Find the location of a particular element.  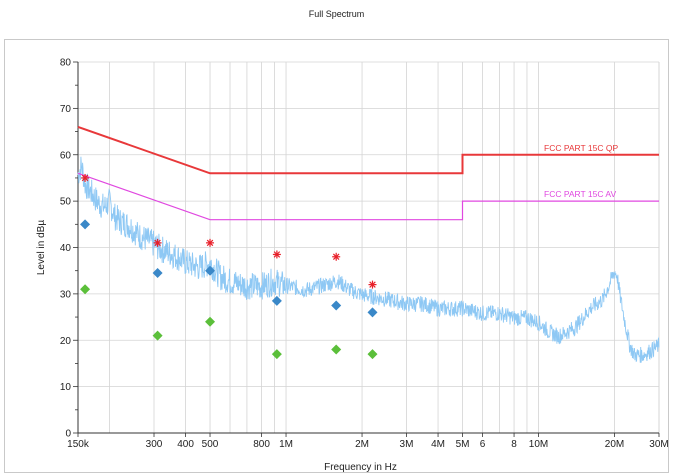

y-tick-label: 40 is located at coordinates (66, 248).